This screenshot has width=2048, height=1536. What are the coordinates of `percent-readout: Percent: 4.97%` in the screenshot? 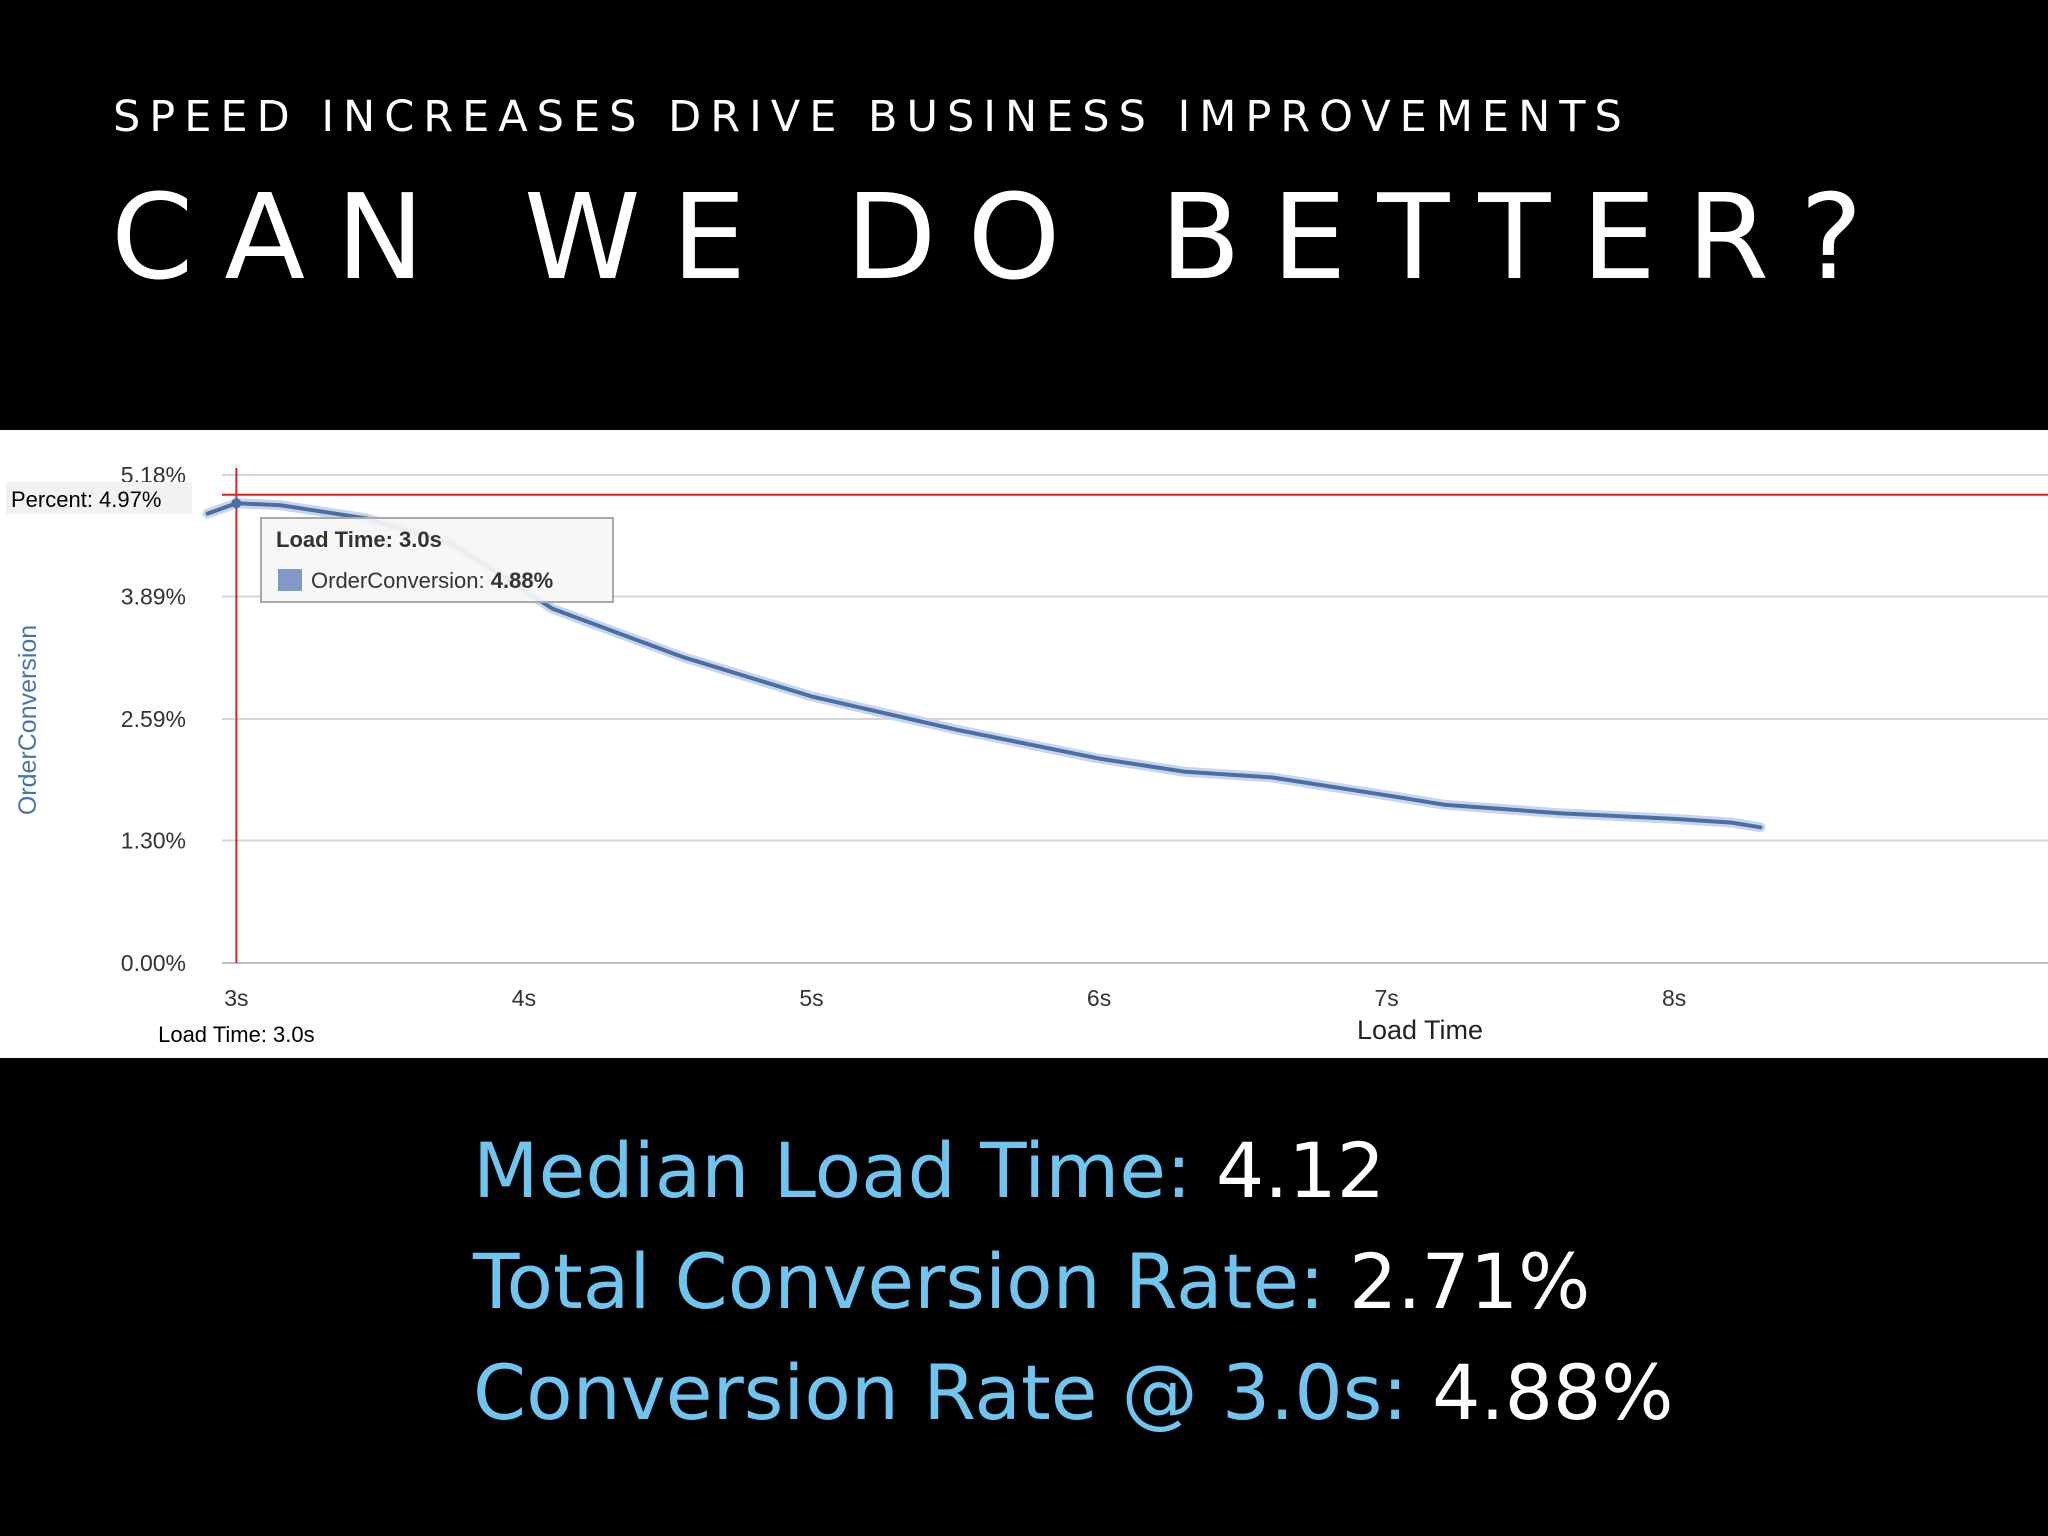 It's located at (86, 499).